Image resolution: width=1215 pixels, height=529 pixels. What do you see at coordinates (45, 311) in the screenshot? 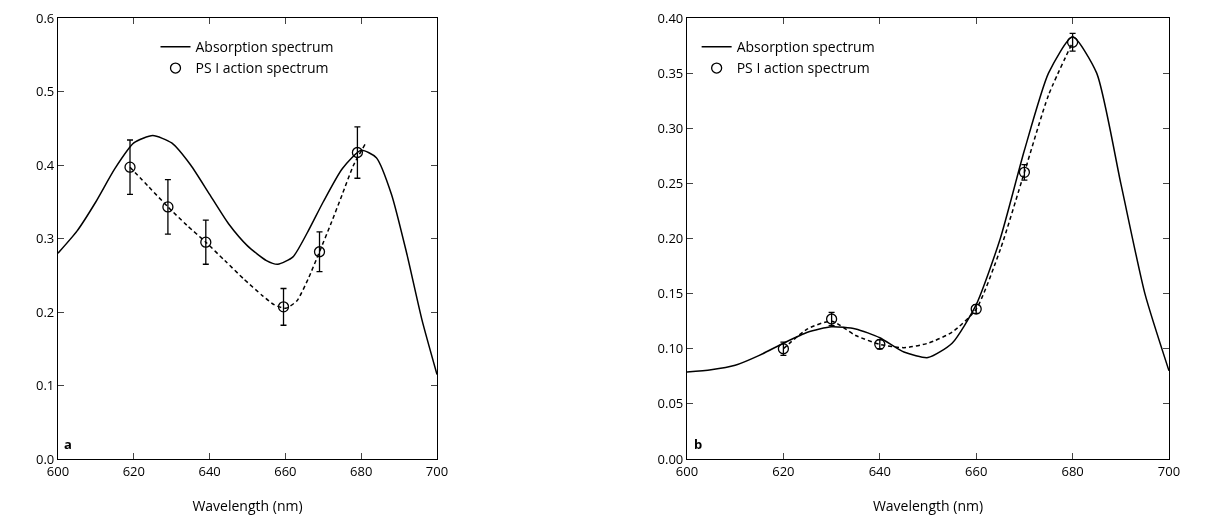
I see `y-tick-label: 0.2` at bounding box center [45, 311].